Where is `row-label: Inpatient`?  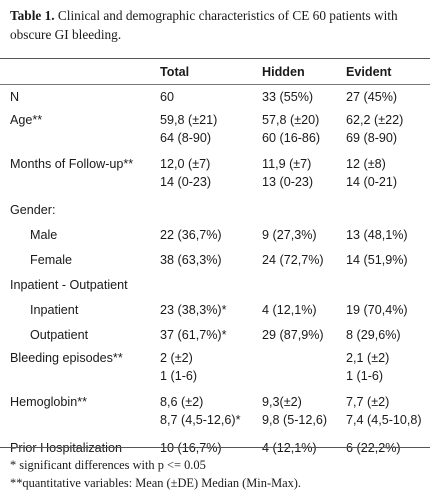 row-label: Inpatient is located at coordinates (54, 309).